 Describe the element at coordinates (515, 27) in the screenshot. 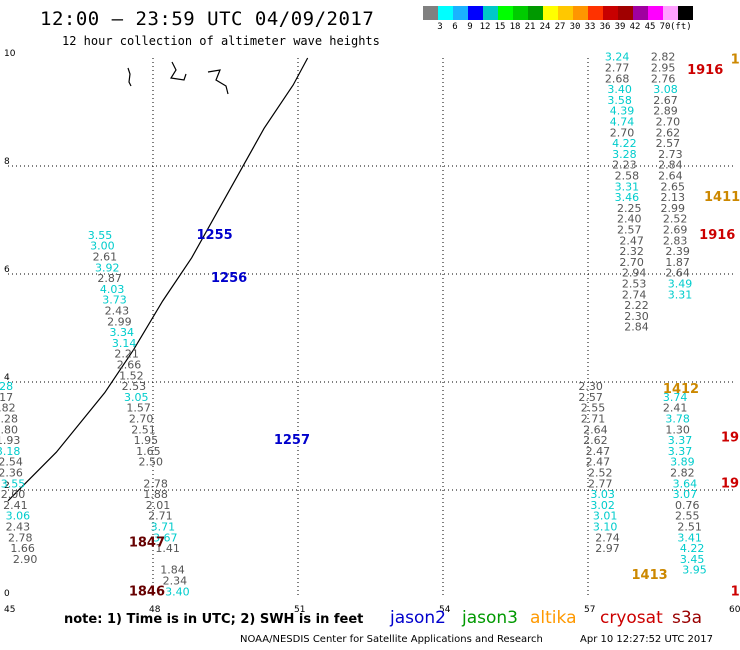

I see `legend-label: 18` at that location.